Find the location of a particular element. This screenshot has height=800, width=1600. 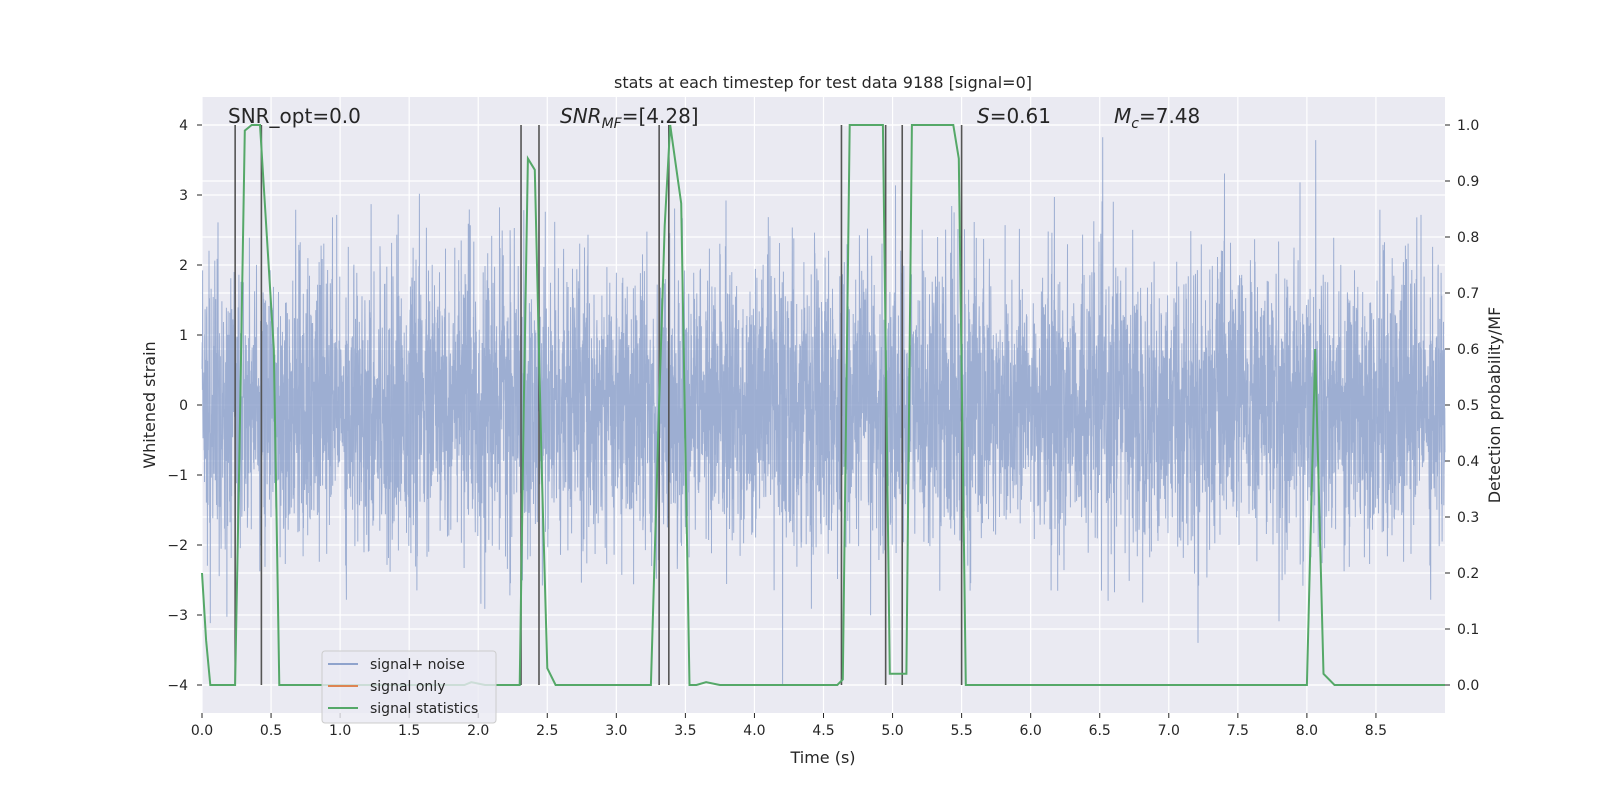

y2-tick-label: 0.6 is located at coordinates (1468, 350).